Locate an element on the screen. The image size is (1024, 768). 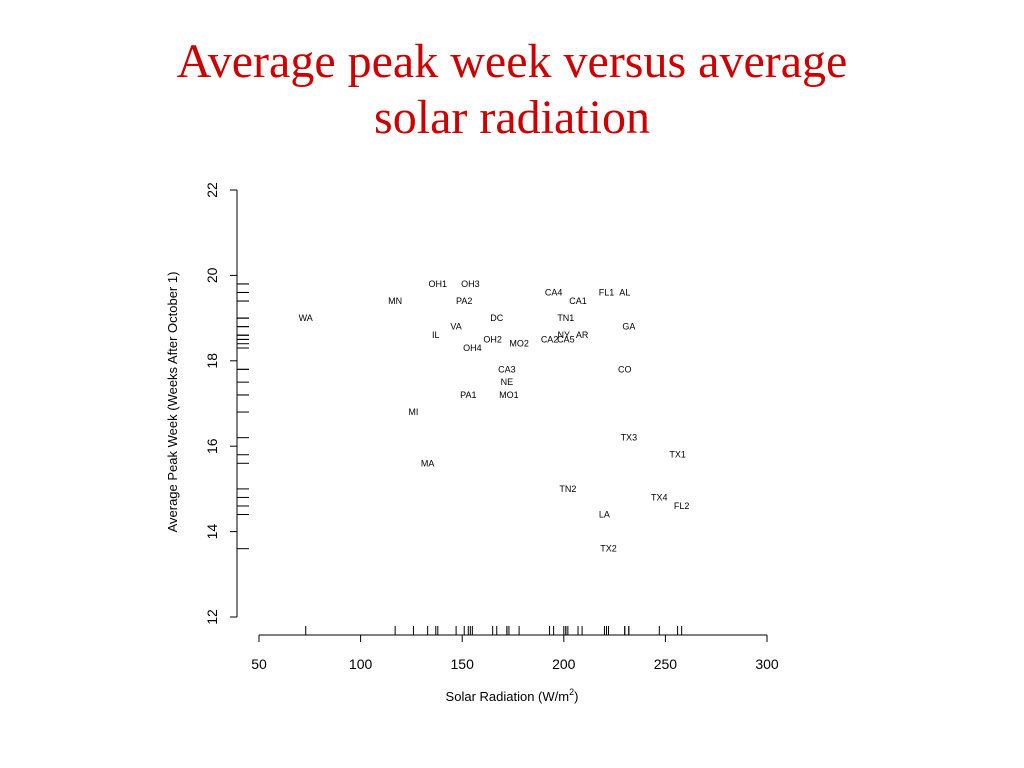
data-point-label: FL1 is located at coordinates (607, 292).